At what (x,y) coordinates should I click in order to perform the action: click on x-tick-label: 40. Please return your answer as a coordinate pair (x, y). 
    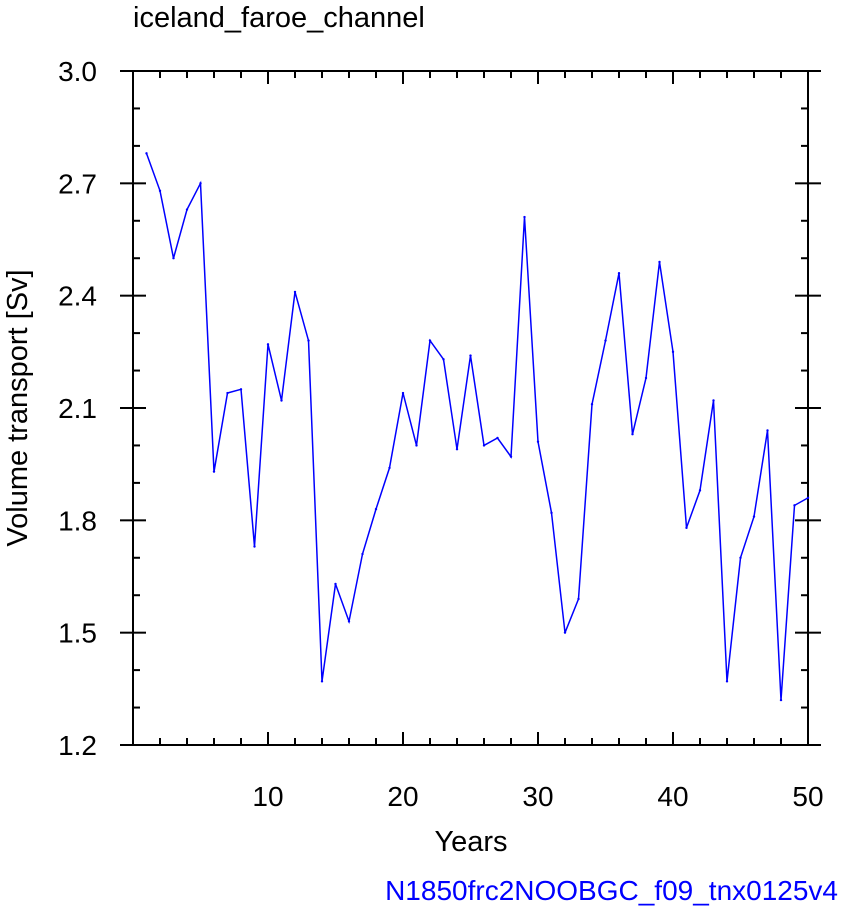
    Looking at the image, I should click on (672, 796).